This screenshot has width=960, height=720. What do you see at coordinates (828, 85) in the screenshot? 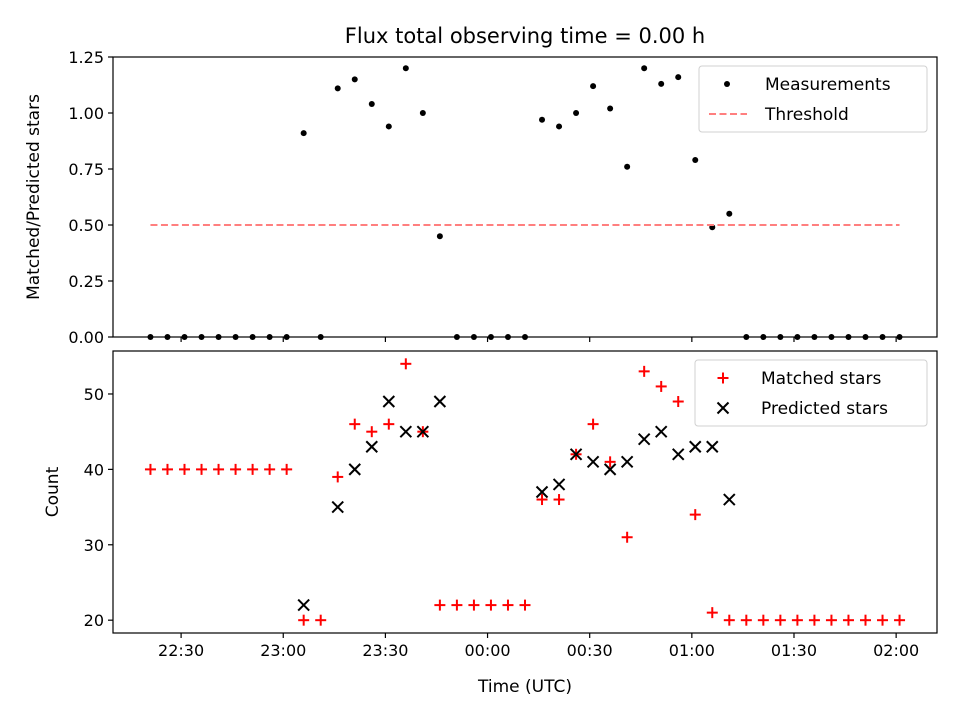
I see `legend-entry-label: Measurements` at bounding box center [828, 85].